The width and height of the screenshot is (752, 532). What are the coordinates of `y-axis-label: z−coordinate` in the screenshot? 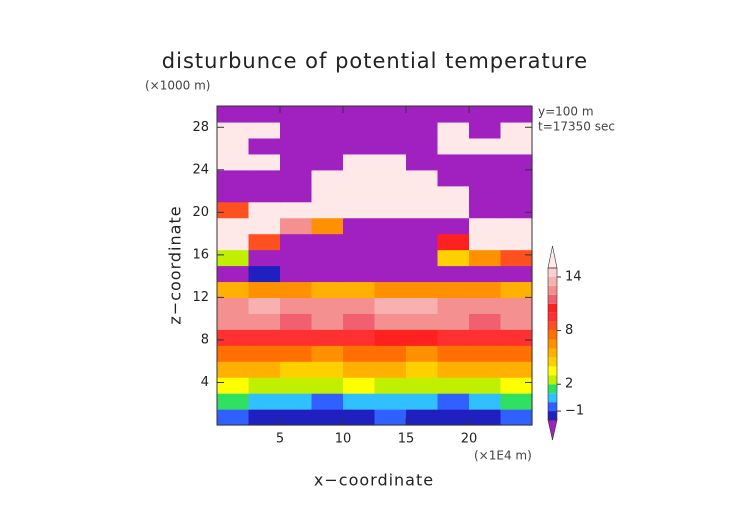 It's located at (175, 264).